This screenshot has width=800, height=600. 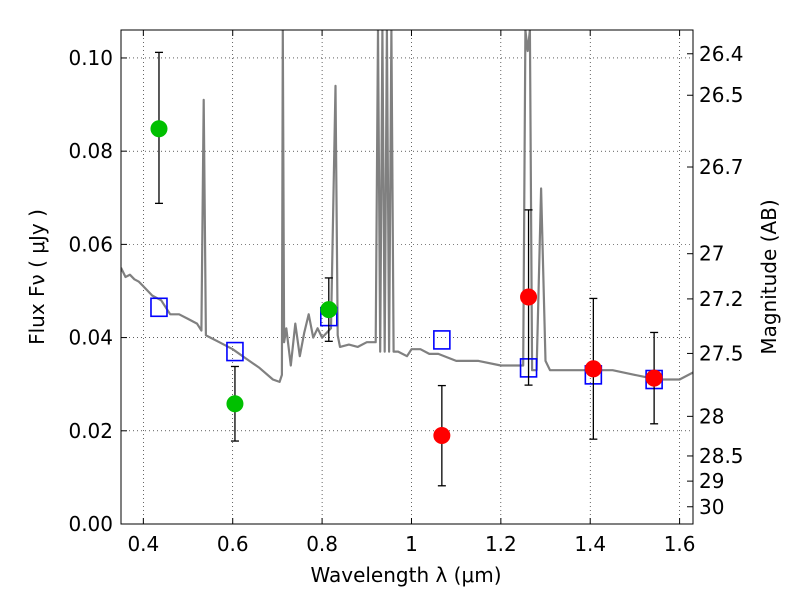 I want to click on y-tick-label: 0.08, so click(x=90, y=151).